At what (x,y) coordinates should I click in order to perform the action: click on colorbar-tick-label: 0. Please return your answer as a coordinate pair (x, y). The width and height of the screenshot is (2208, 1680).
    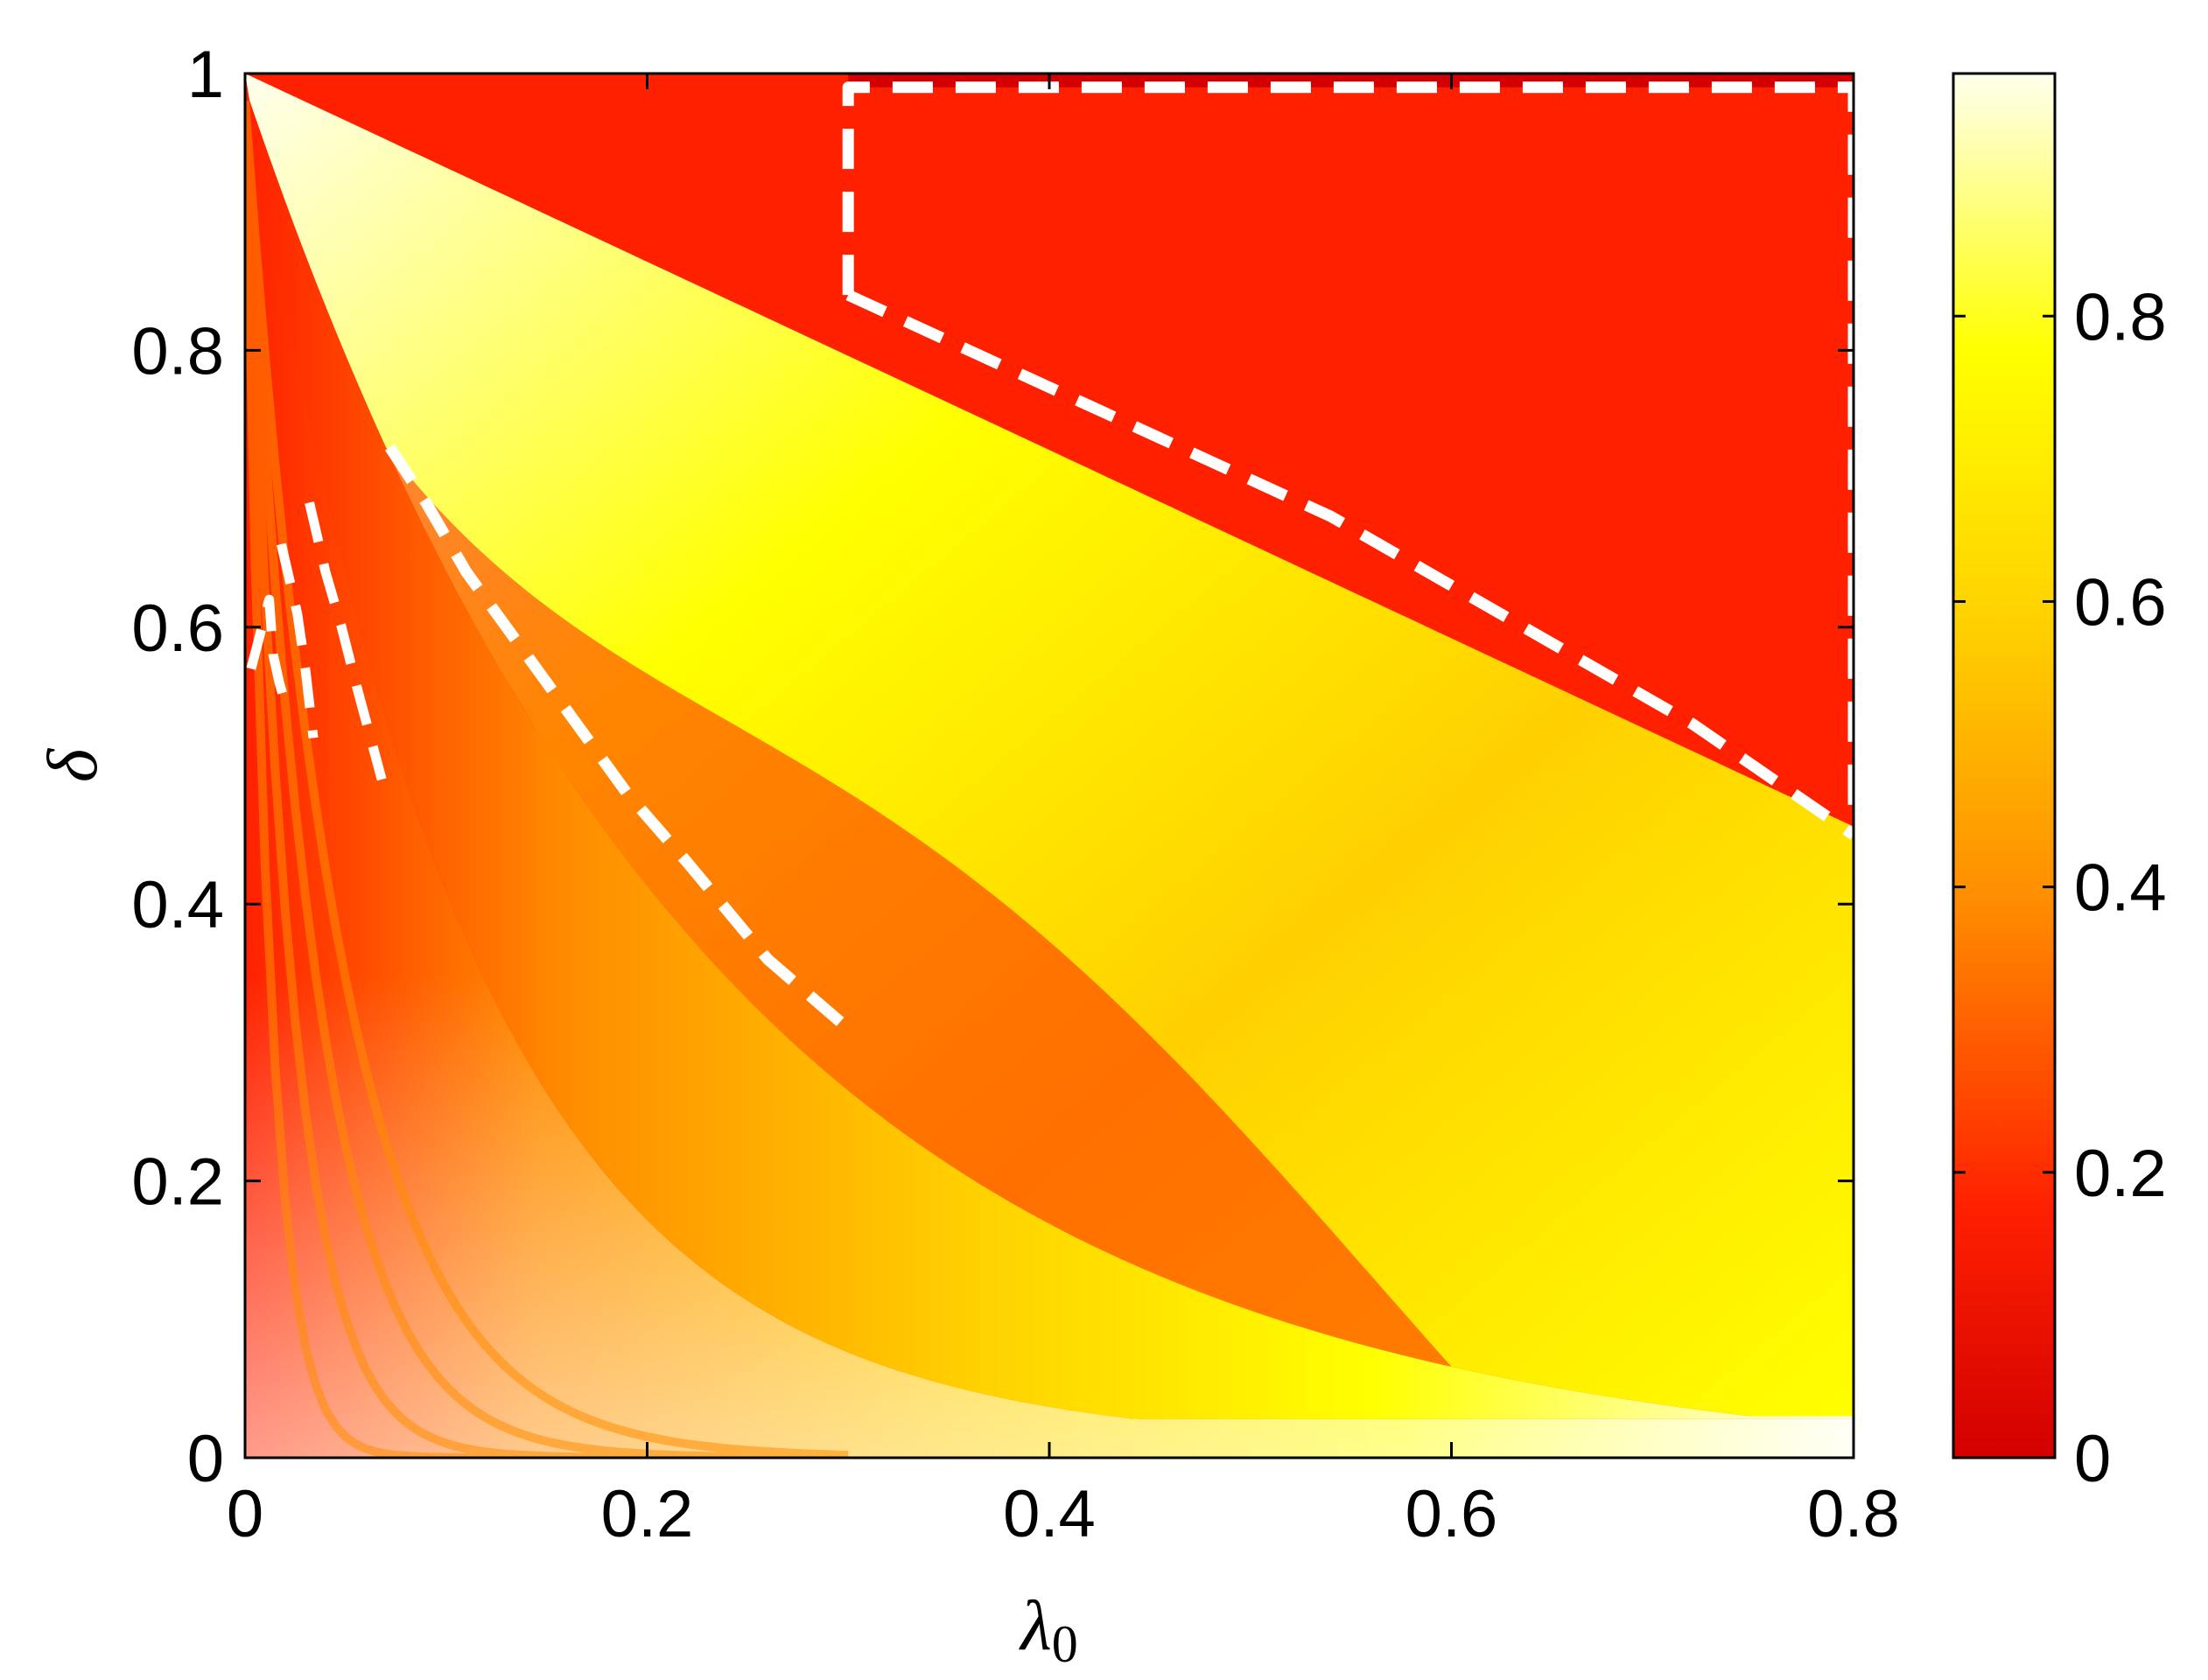
    Looking at the image, I should click on (2092, 1459).